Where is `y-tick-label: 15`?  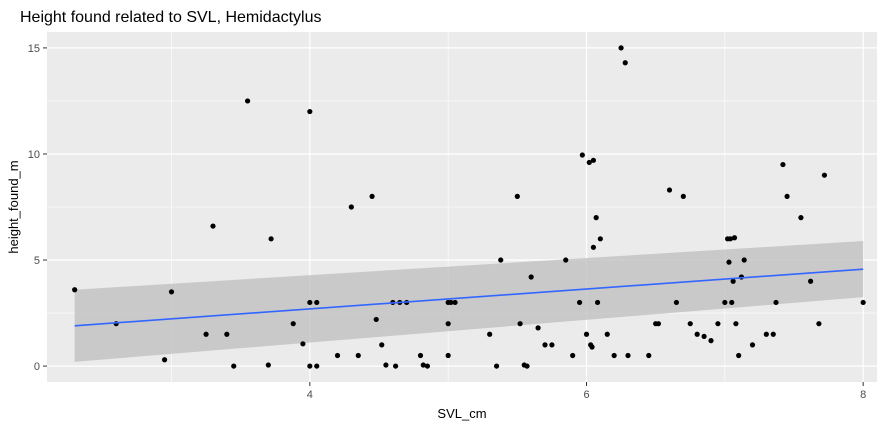
y-tick-label: 15 is located at coordinates (34, 49).